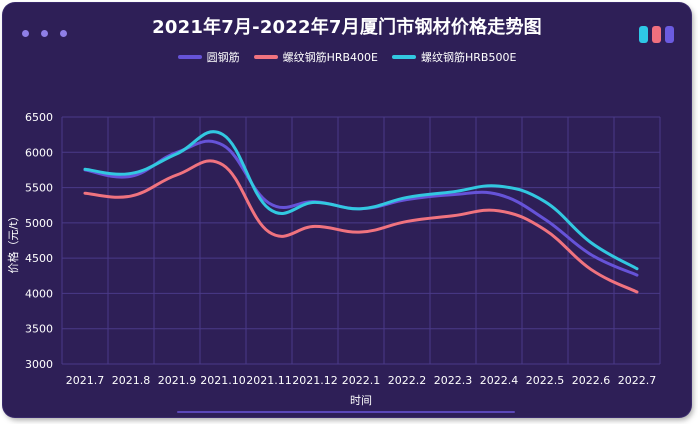 This screenshot has width=698, height=424. I want to click on x-tick-label: 2021.9, so click(177, 380).